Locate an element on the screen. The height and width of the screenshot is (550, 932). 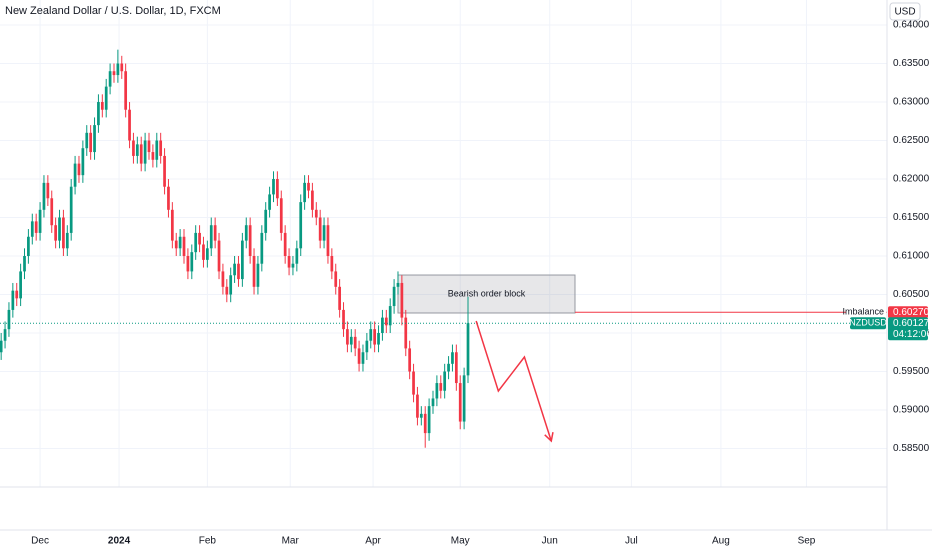
order-block-label: Bearish order block is located at coordinates (487, 293).